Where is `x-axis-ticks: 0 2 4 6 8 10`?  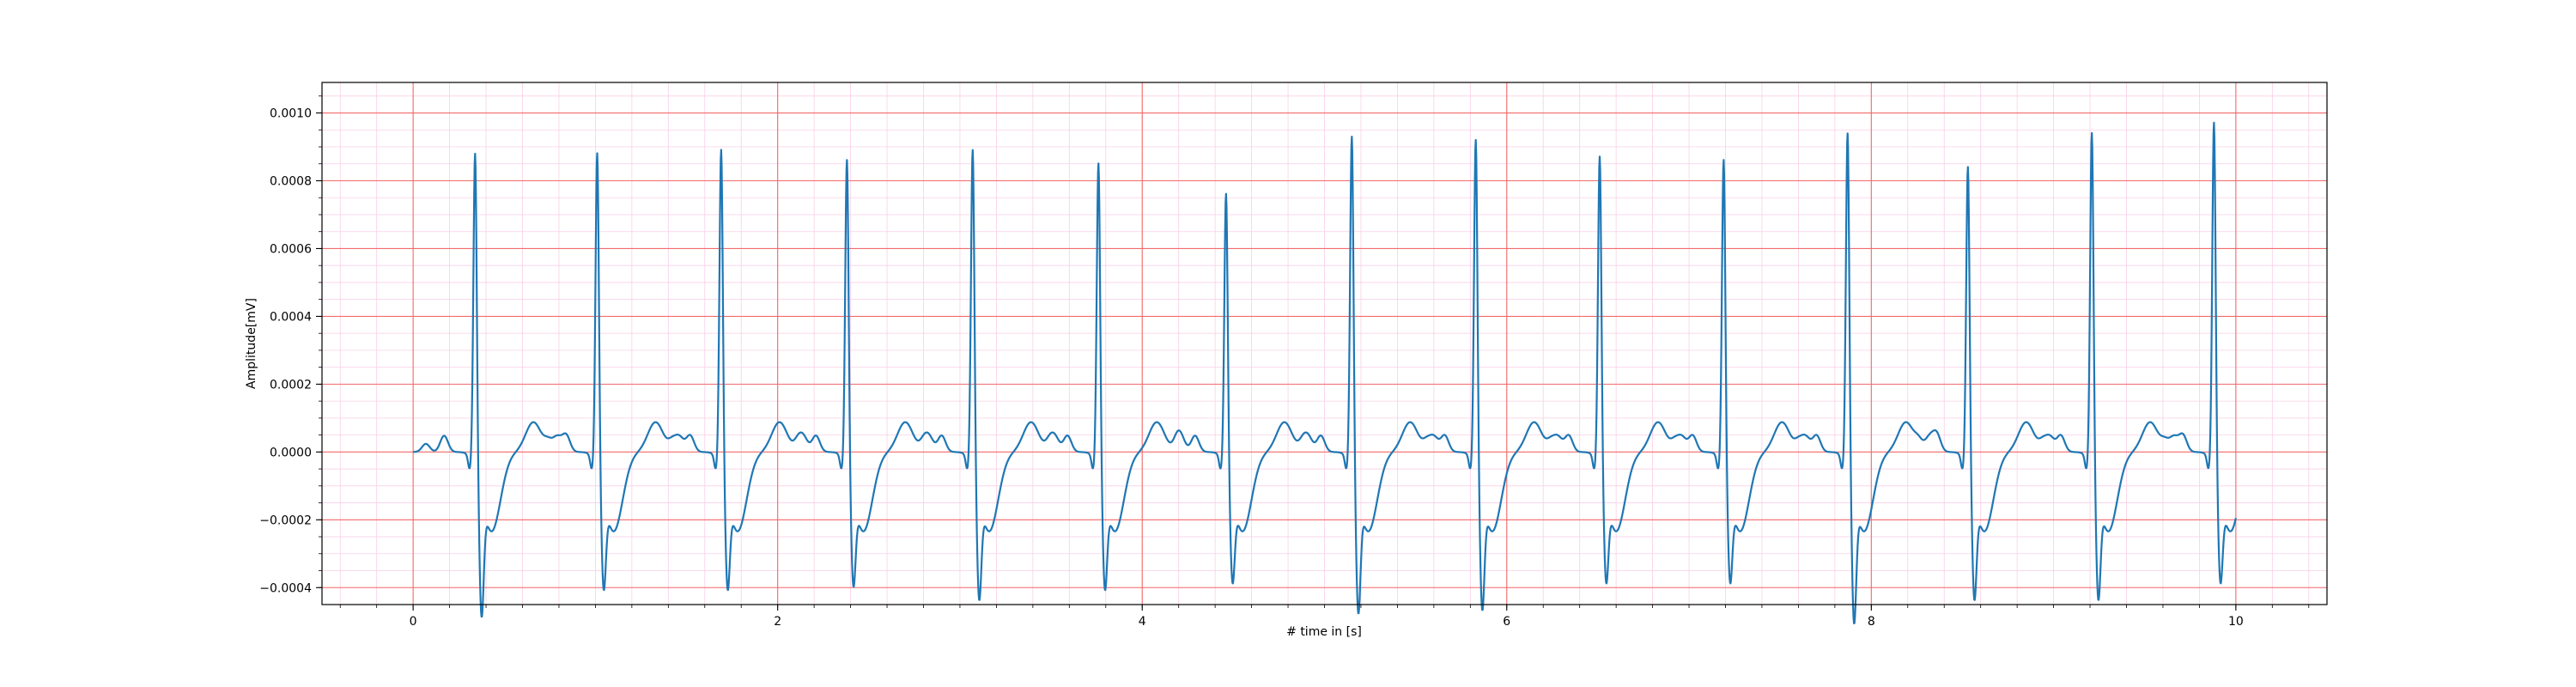 x-axis-ticks: 0 2 4 6 8 10 is located at coordinates (1324, 617).